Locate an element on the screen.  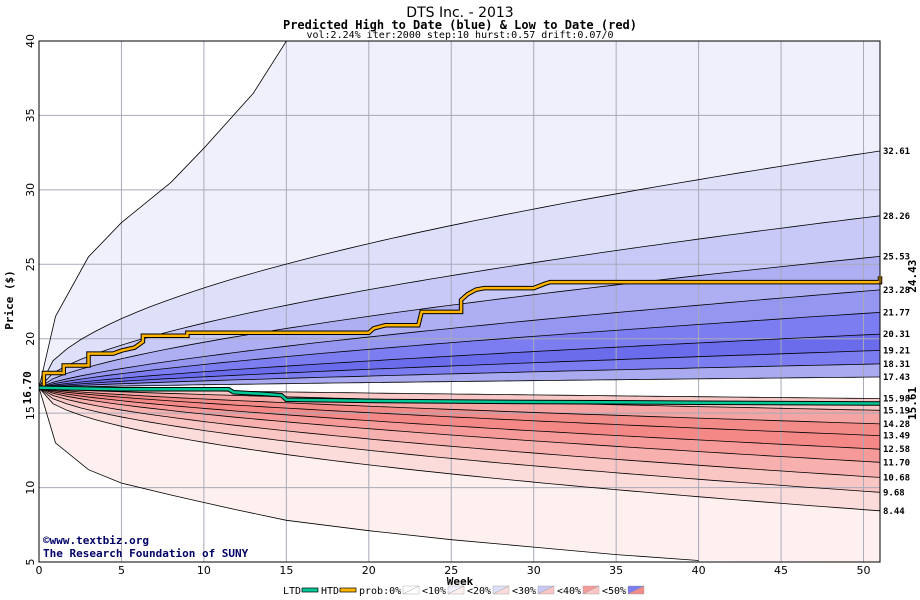
x-tick-25: 25 is located at coordinates (451, 570).